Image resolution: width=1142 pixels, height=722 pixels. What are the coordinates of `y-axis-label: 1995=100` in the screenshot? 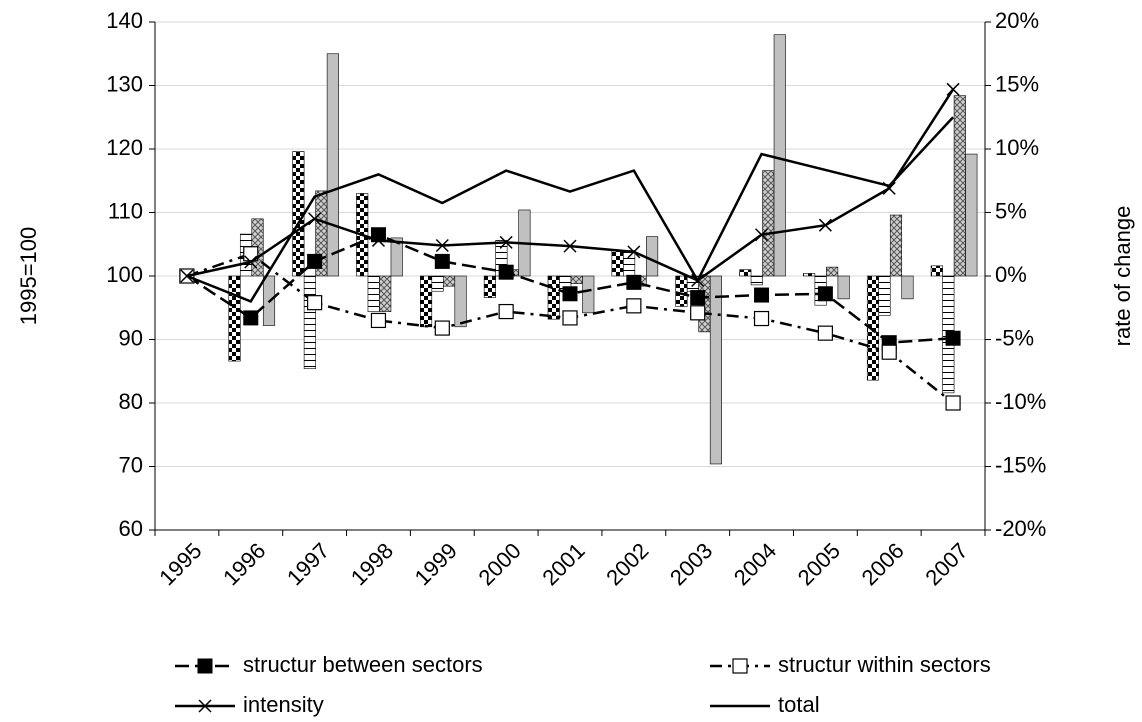 It's located at (28, 276).